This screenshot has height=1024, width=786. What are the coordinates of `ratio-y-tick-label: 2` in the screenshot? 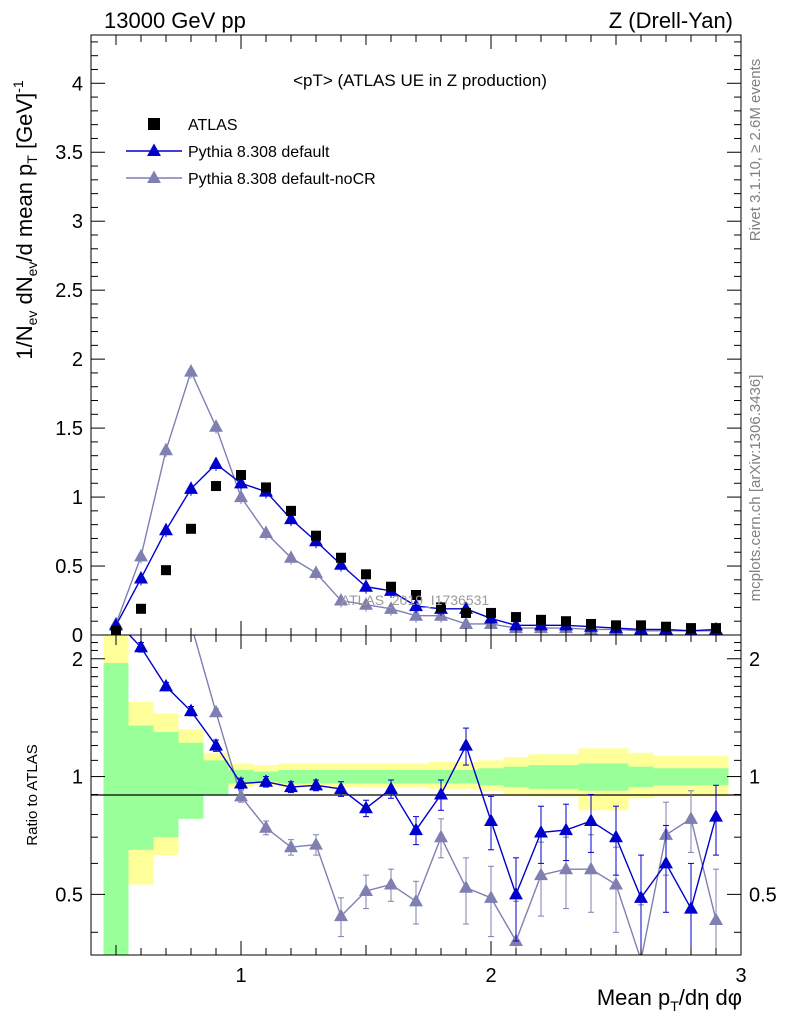 It's located at (77, 660).